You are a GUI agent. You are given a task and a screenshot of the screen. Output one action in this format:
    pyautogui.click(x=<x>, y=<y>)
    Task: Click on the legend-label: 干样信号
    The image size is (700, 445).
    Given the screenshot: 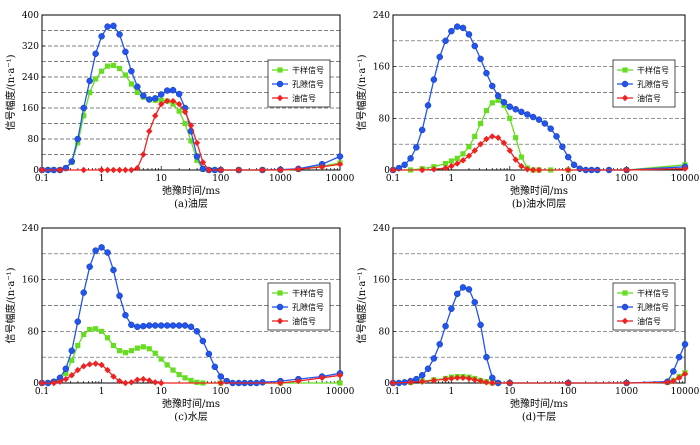 What is the action you would take?
    pyautogui.click(x=308, y=70)
    